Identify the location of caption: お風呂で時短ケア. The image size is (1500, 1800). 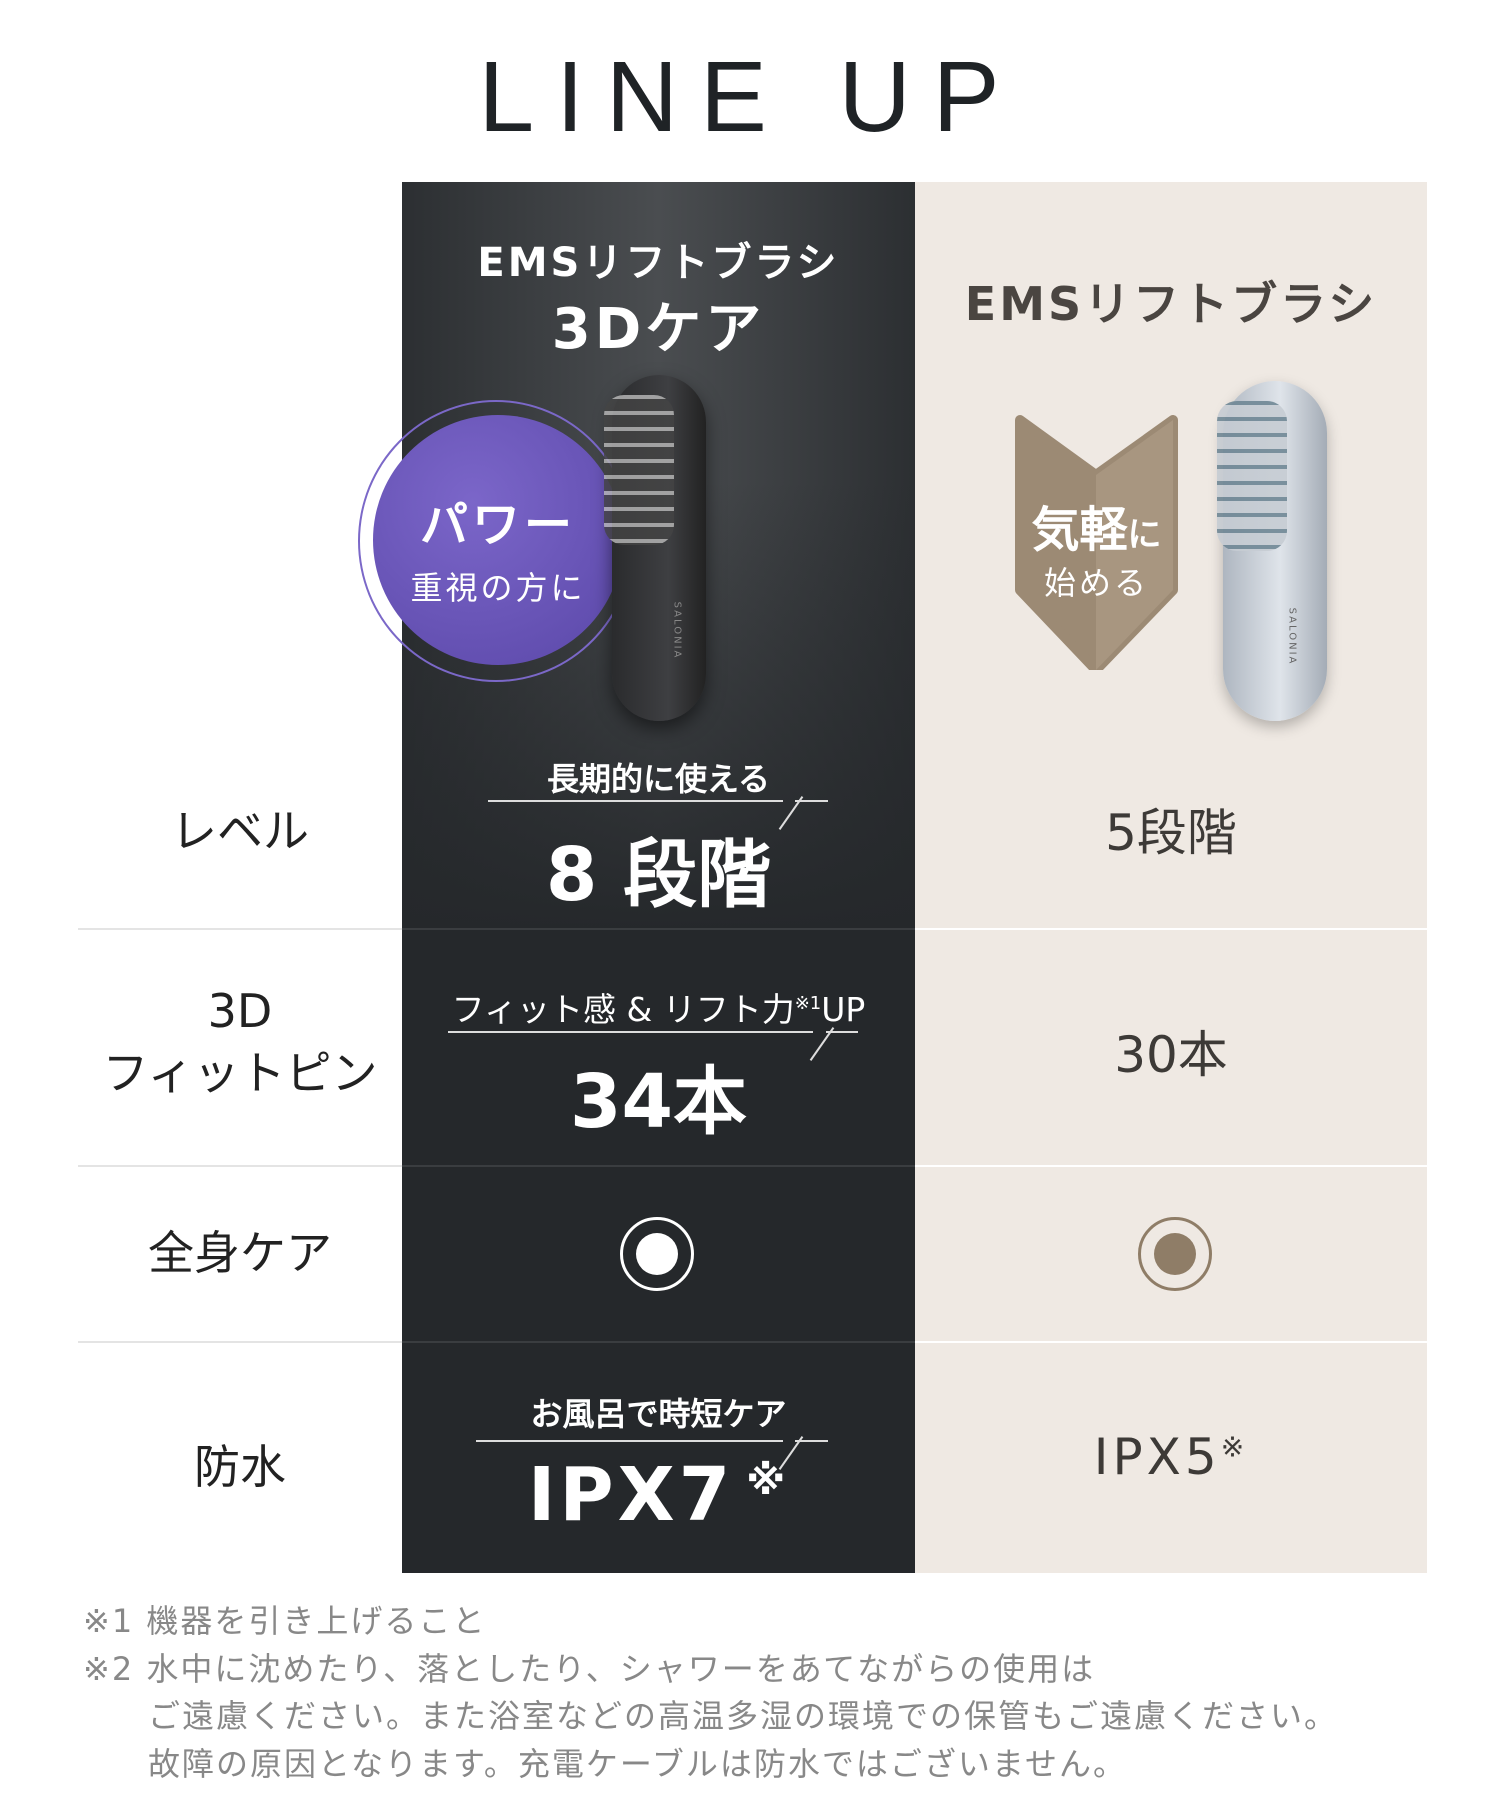
(658, 1414).